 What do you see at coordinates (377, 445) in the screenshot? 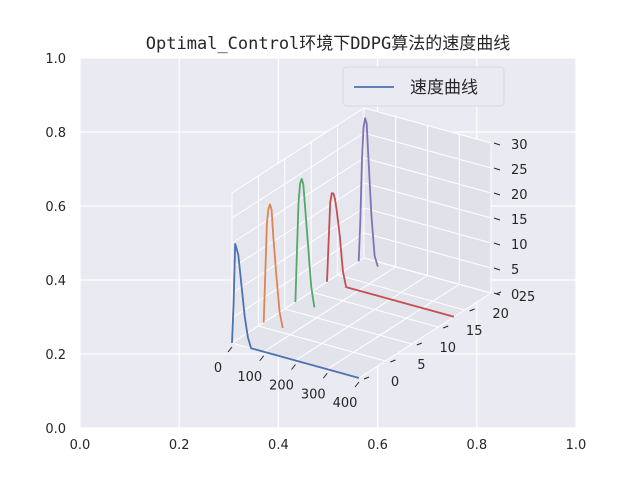
I see `outer-x-tick-label: 0.6` at bounding box center [377, 445].